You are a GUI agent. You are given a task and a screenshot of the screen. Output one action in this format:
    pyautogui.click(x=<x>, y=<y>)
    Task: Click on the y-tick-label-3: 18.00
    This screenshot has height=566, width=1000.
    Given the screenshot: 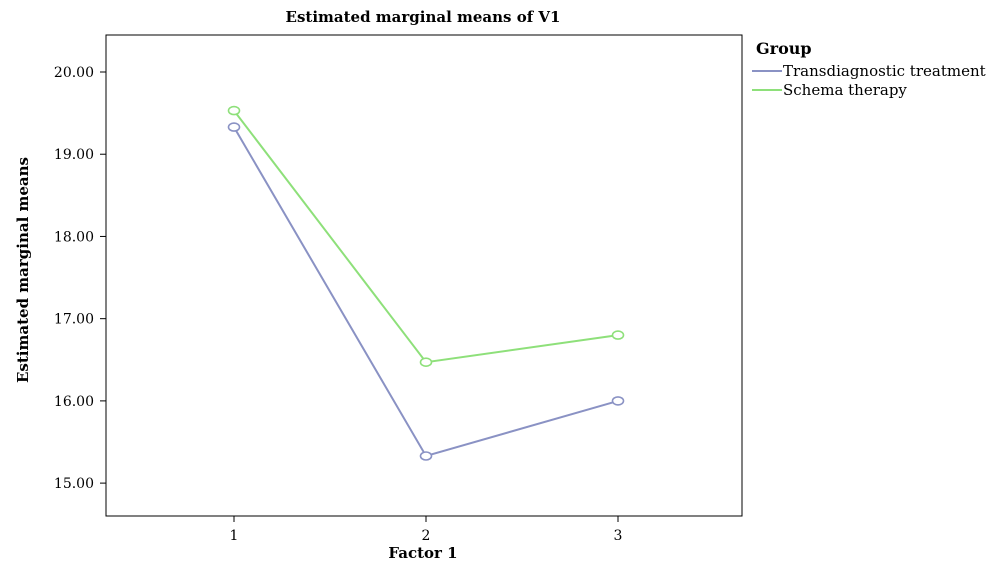 What is the action you would take?
    pyautogui.click(x=74, y=237)
    